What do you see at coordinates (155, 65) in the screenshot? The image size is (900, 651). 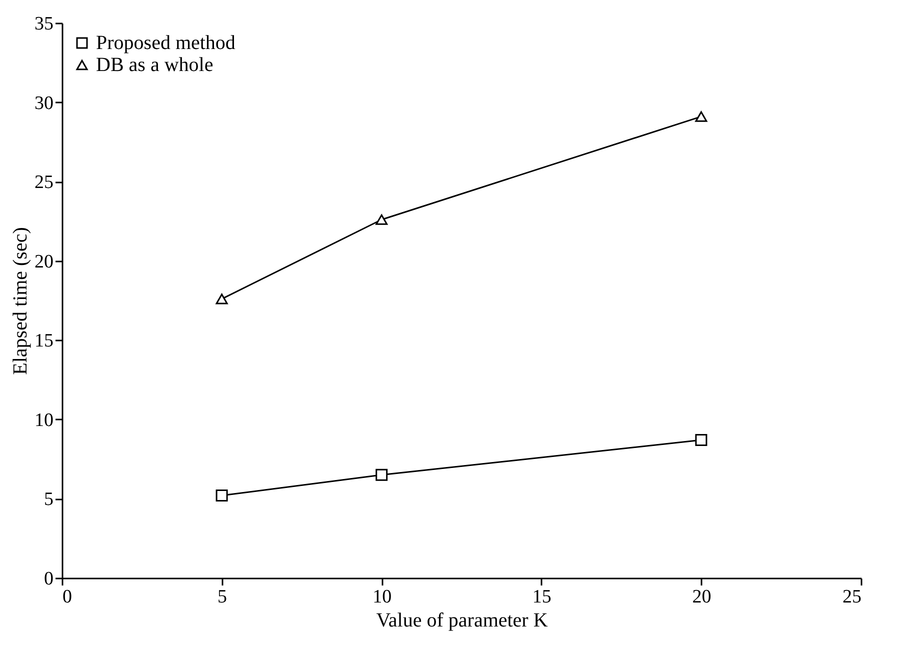 I see `legend-label: DB as a whole` at bounding box center [155, 65].